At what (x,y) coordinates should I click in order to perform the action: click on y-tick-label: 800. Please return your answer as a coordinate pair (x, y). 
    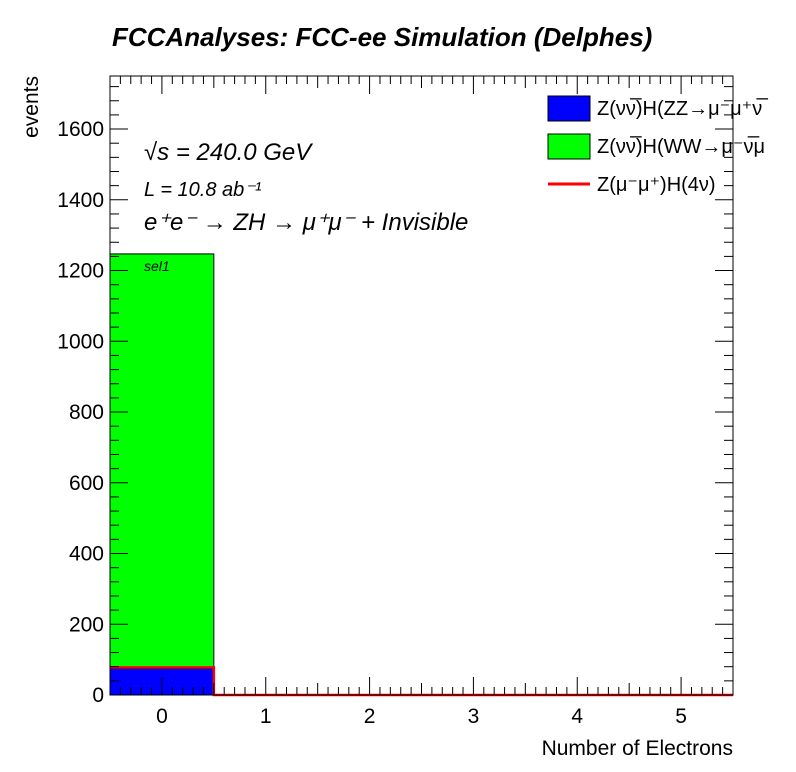
    Looking at the image, I should click on (86, 412).